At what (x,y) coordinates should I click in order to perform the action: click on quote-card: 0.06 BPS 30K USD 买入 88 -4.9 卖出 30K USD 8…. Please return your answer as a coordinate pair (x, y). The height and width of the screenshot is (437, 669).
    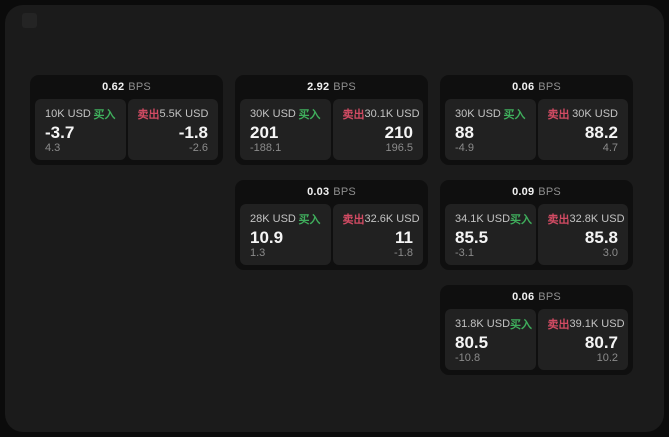
    Looking at the image, I should click on (536, 120).